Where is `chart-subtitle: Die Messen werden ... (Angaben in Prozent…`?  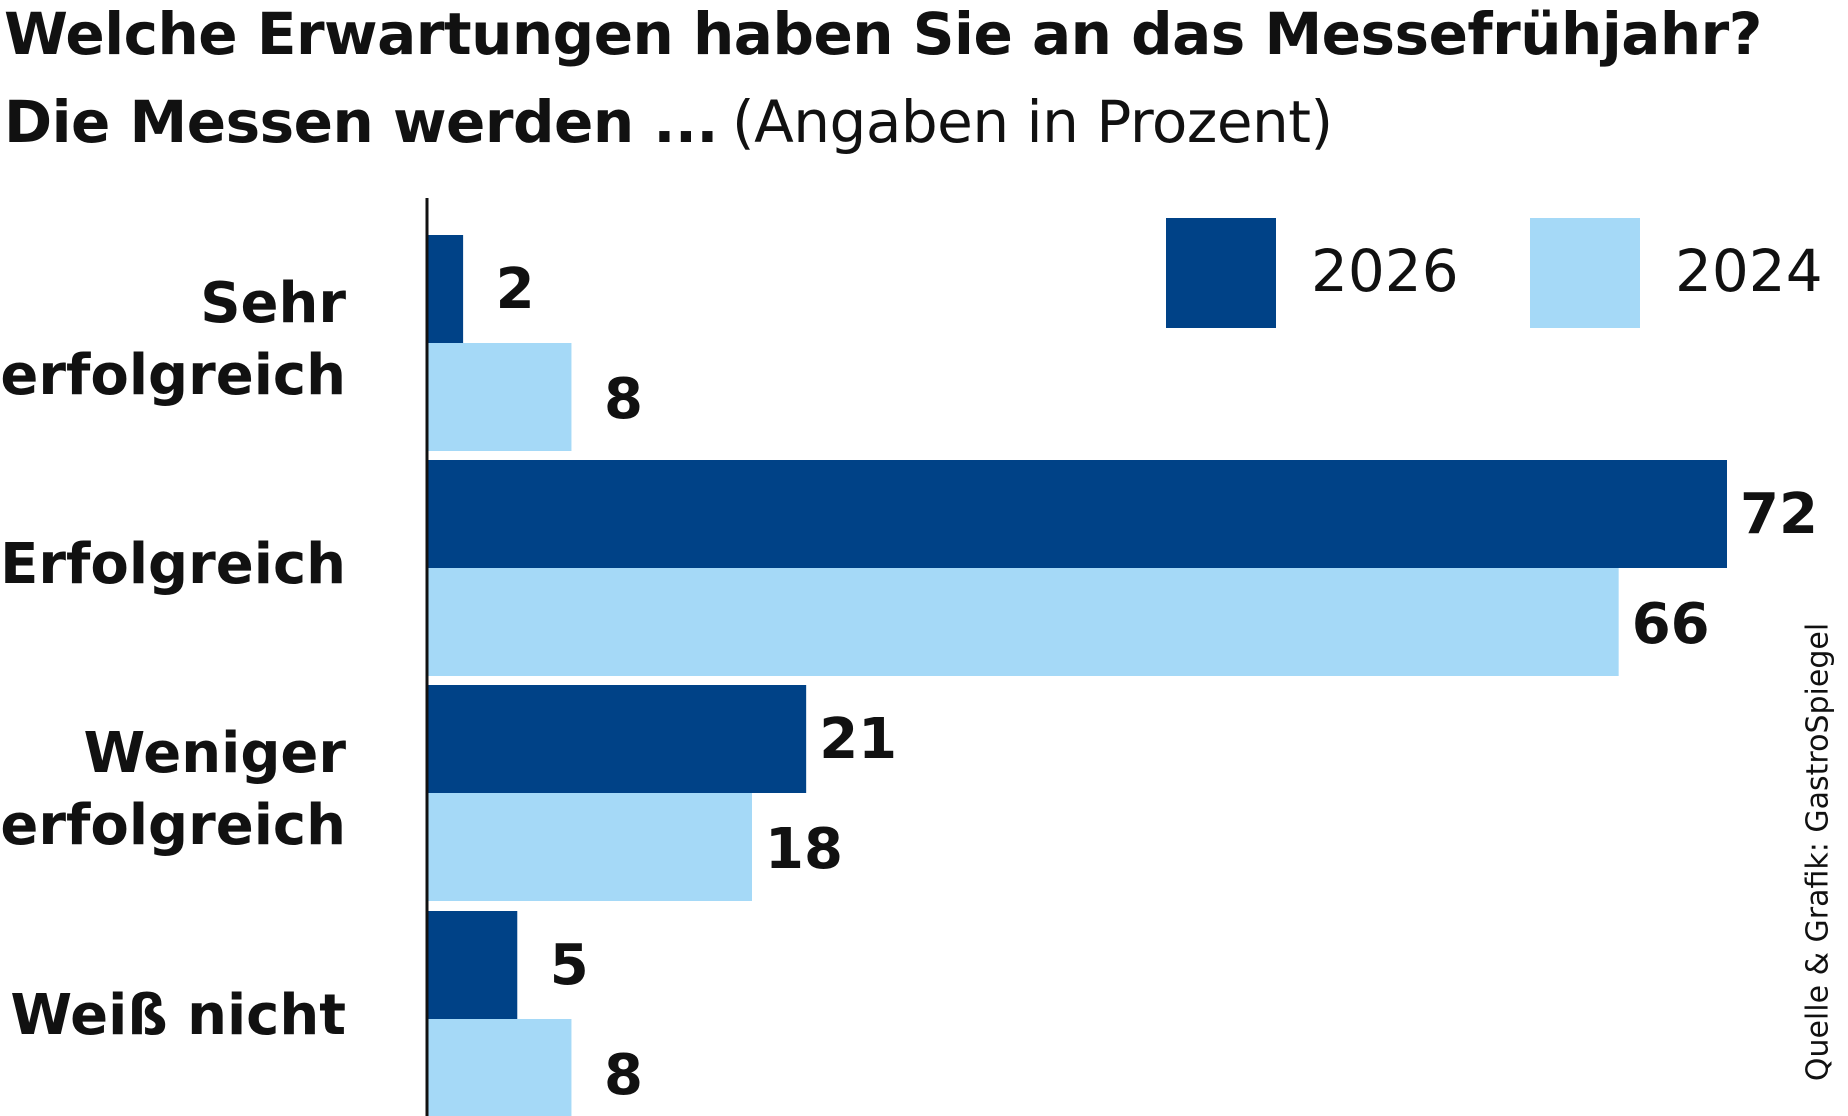
chart-subtitle: Die Messen werden ... (Angaben in Prozent… is located at coordinates (668, 123).